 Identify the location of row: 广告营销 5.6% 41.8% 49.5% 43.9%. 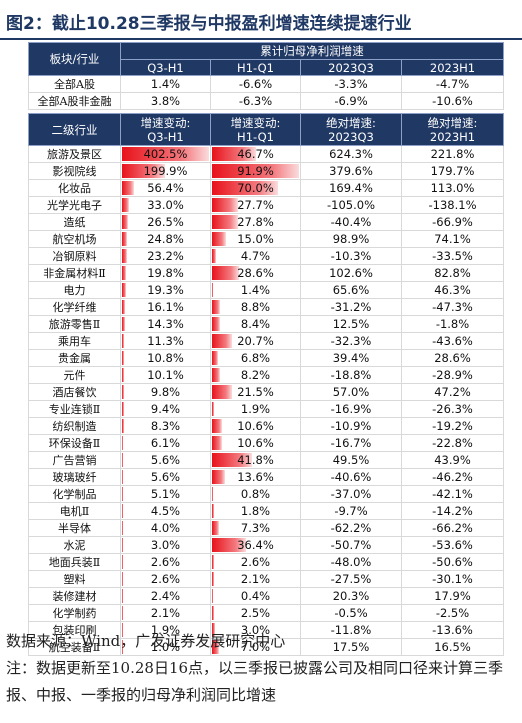
(266, 460).